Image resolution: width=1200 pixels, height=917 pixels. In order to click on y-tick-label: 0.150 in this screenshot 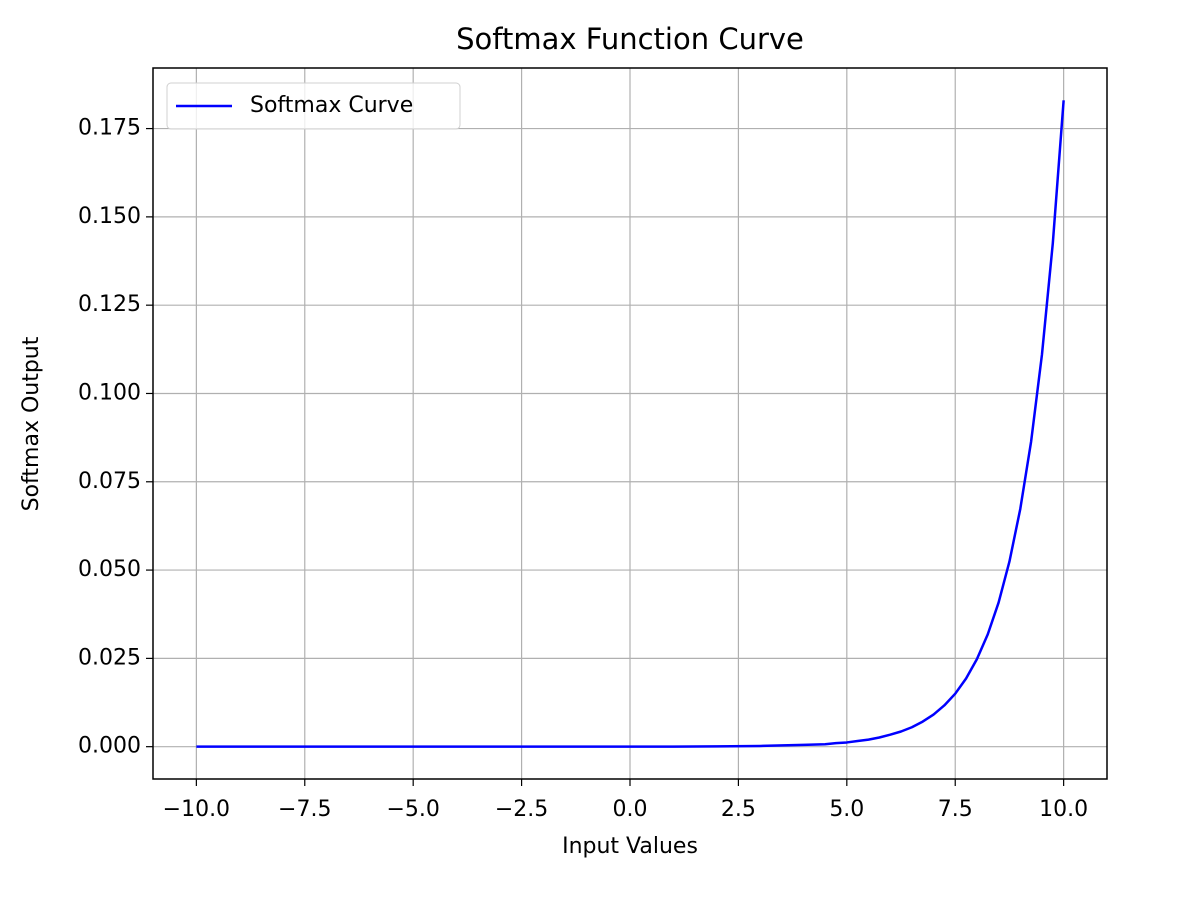, I will do `click(109, 216)`.